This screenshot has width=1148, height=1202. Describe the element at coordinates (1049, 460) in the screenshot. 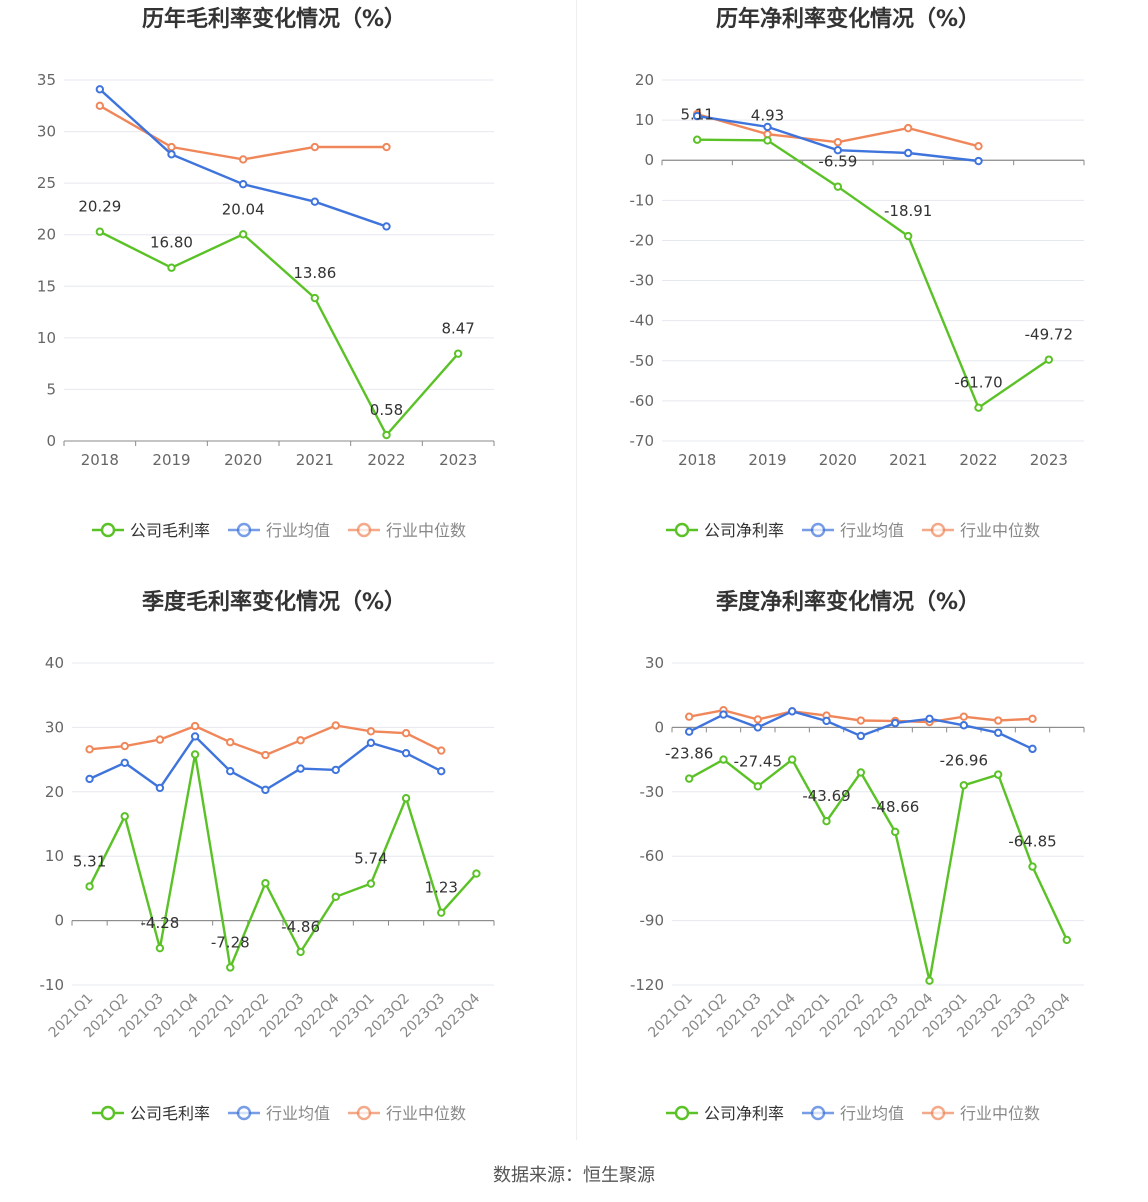

I see `x-tick-label: 2023` at that location.